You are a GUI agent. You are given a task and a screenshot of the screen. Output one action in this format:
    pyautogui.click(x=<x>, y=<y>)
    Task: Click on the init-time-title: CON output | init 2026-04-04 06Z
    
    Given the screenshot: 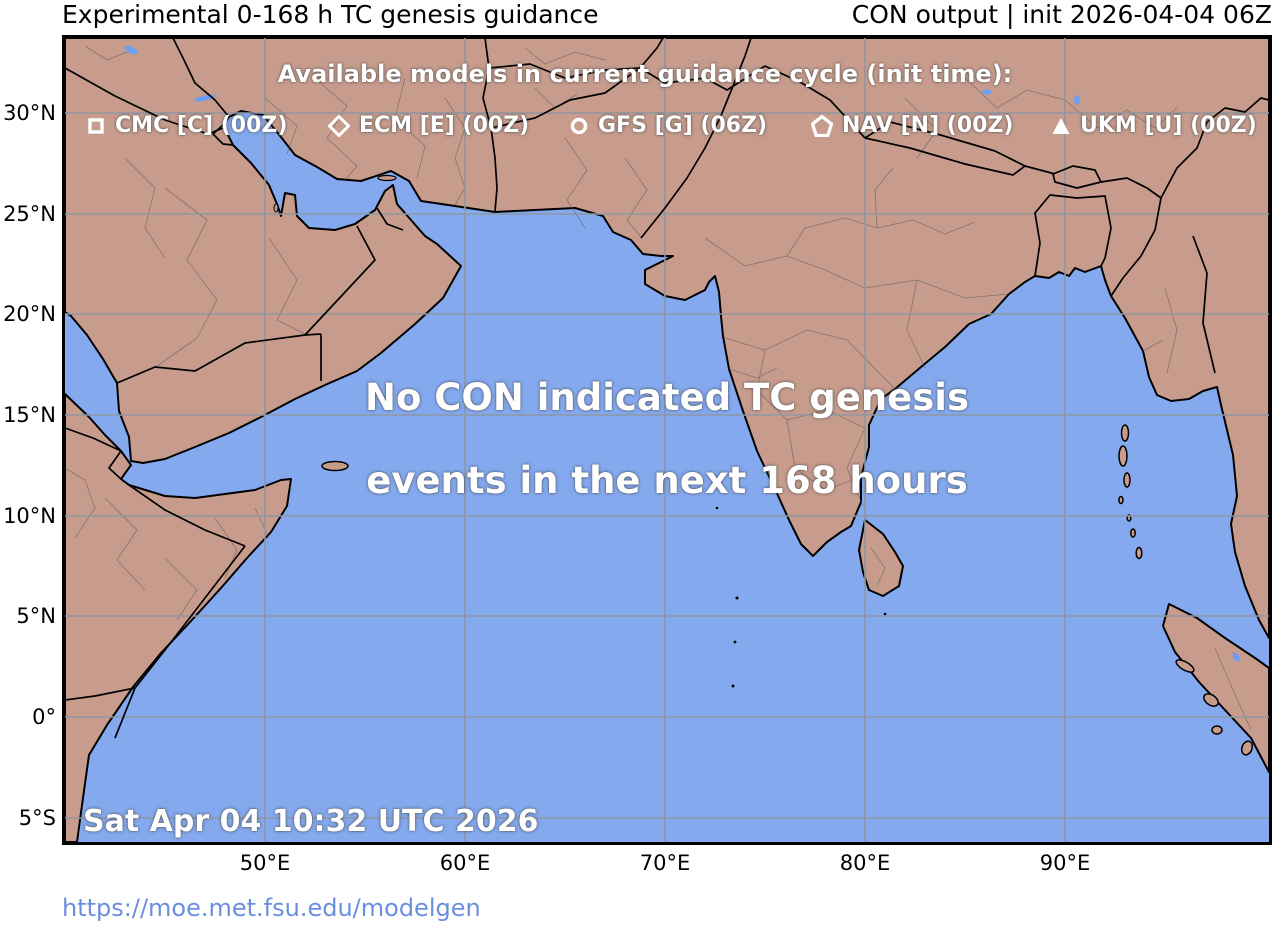 What is the action you would take?
    pyautogui.click(x=1061, y=14)
    